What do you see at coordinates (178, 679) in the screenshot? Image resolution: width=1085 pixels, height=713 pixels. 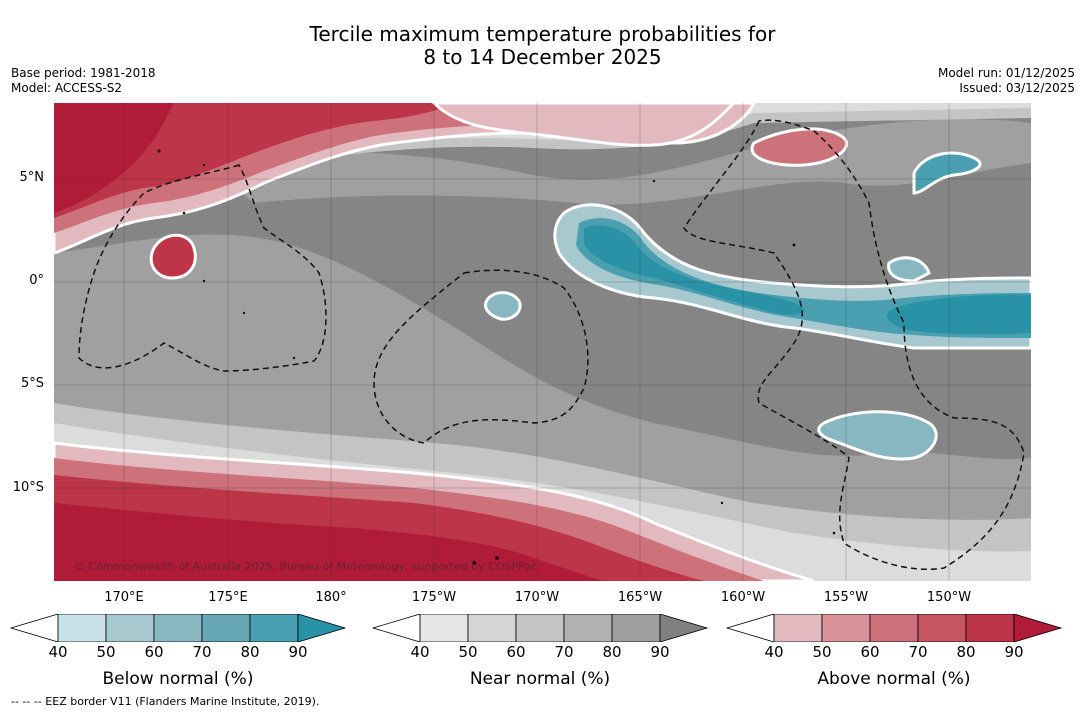 I see `colorbar-below-title: Below normal (%)` at bounding box center [178, 679].